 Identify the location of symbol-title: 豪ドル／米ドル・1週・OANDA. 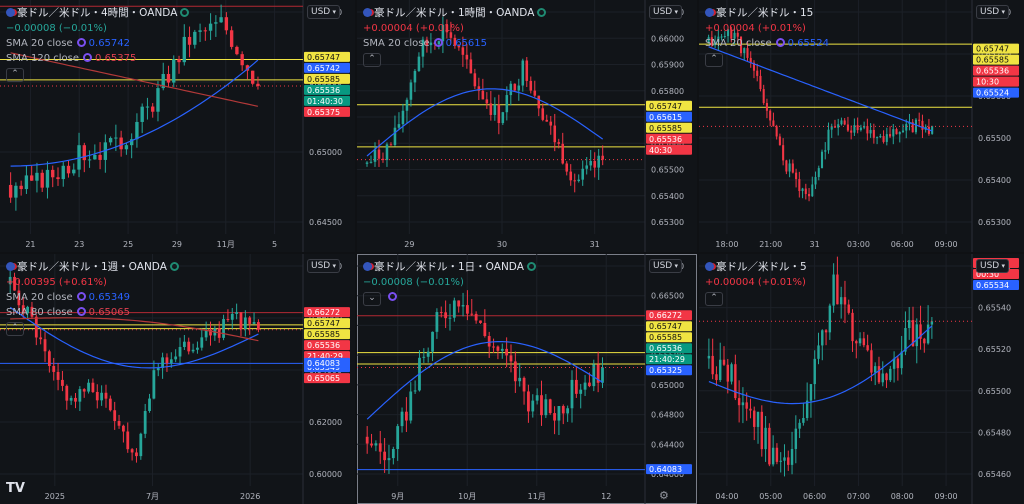
(92, 267).